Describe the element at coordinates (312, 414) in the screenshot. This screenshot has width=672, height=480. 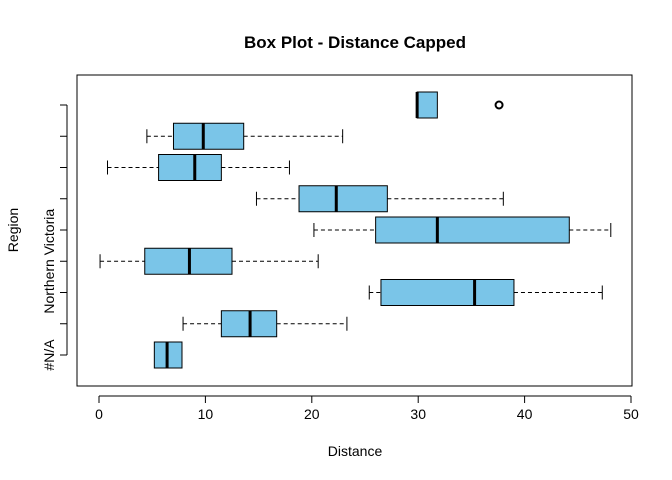
I see `x-tick-label: 20` at that location.